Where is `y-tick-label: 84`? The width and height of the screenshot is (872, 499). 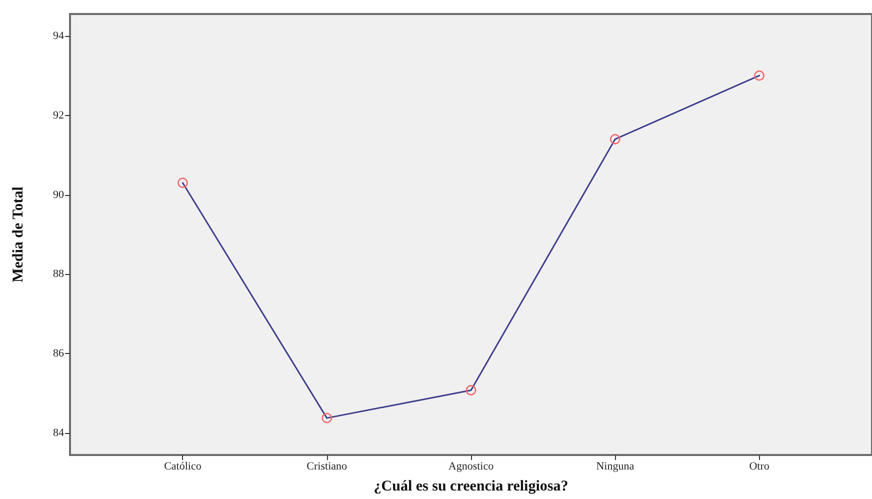 y-tick-label: 84 is located at coordinates (58, 433).